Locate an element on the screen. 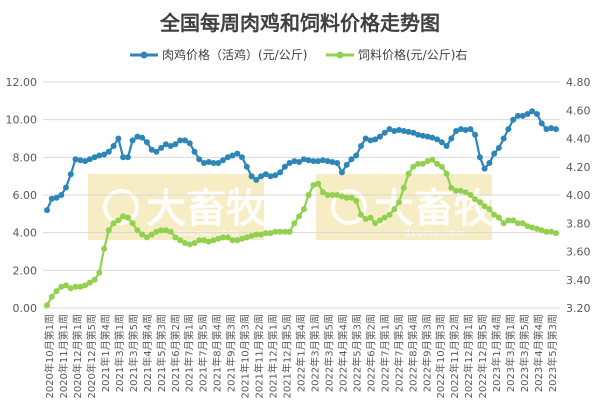 The height and width of the screenshot is (414, 601). watermark-logo-right is located at coordinates (349, 207).